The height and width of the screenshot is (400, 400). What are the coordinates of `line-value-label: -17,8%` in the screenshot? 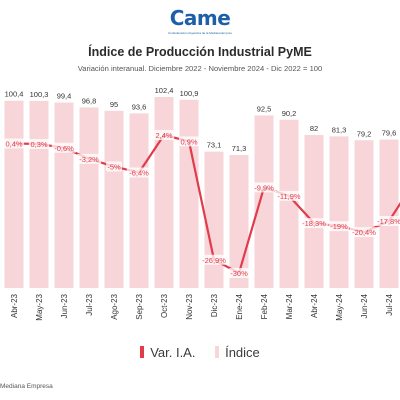 It's located at (388, 221).